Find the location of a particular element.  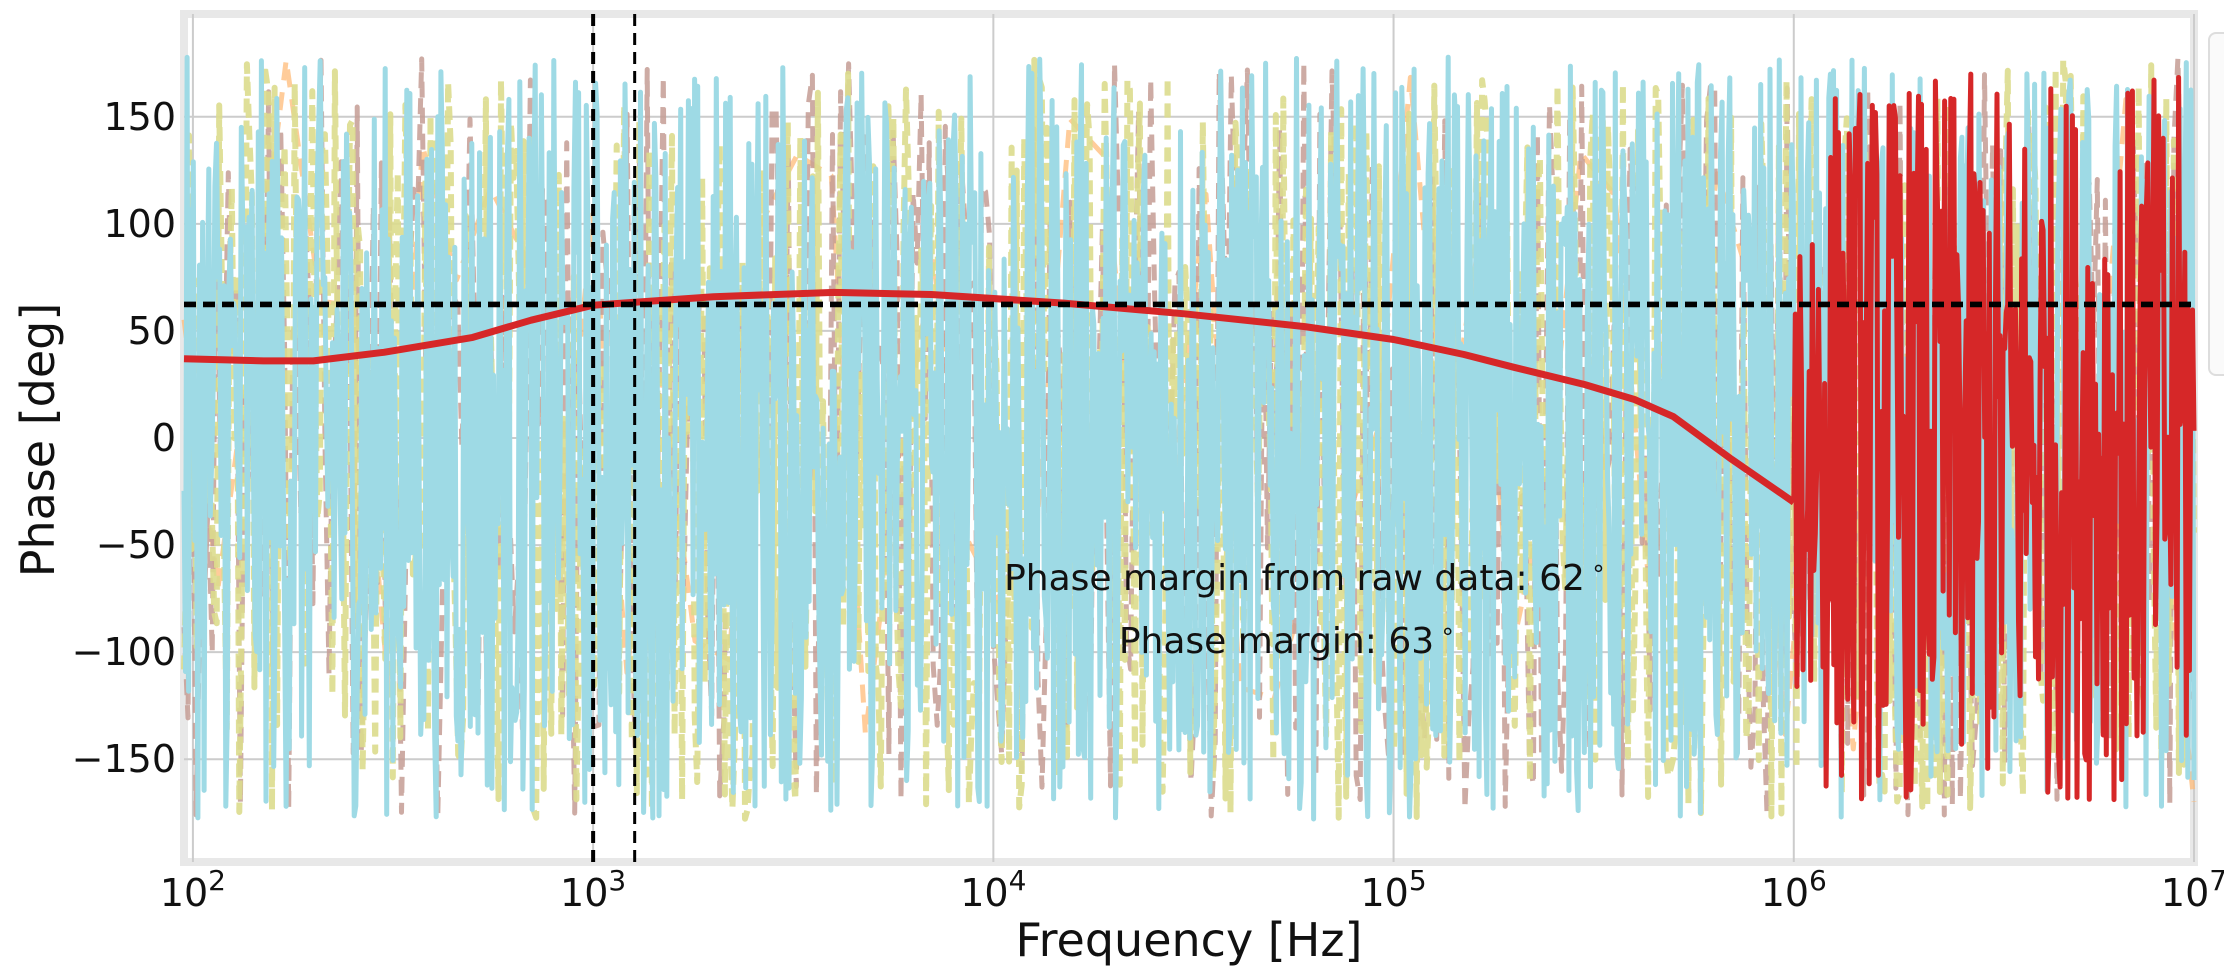

annotation-raw-margin: Phase margin from raw data: 62 ∘ is located at coordinates (1305, 576).